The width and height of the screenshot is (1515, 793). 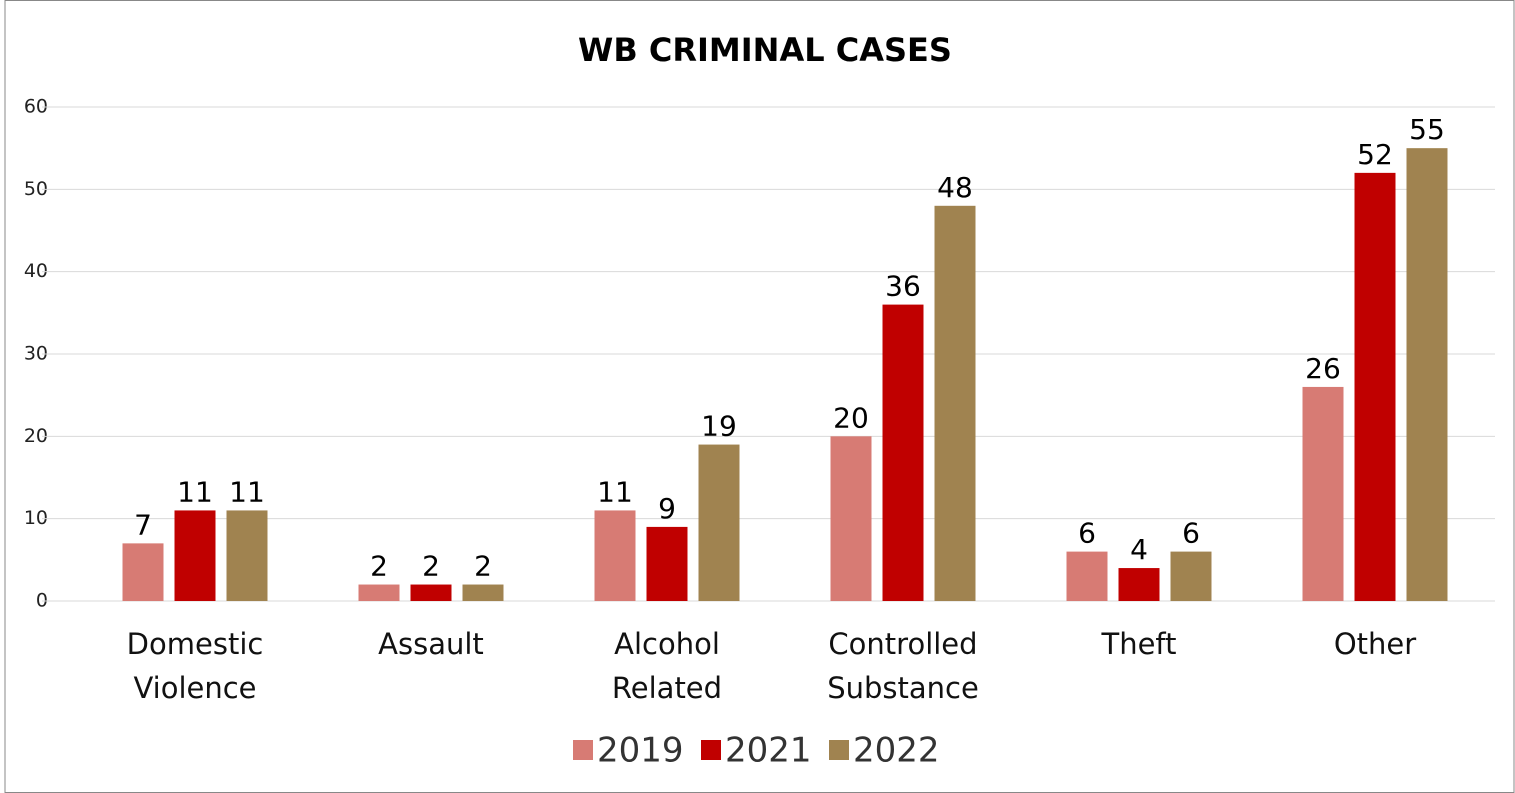 I want to click on x-tick-label: Controlled Substance, so click(x=903, y=666).